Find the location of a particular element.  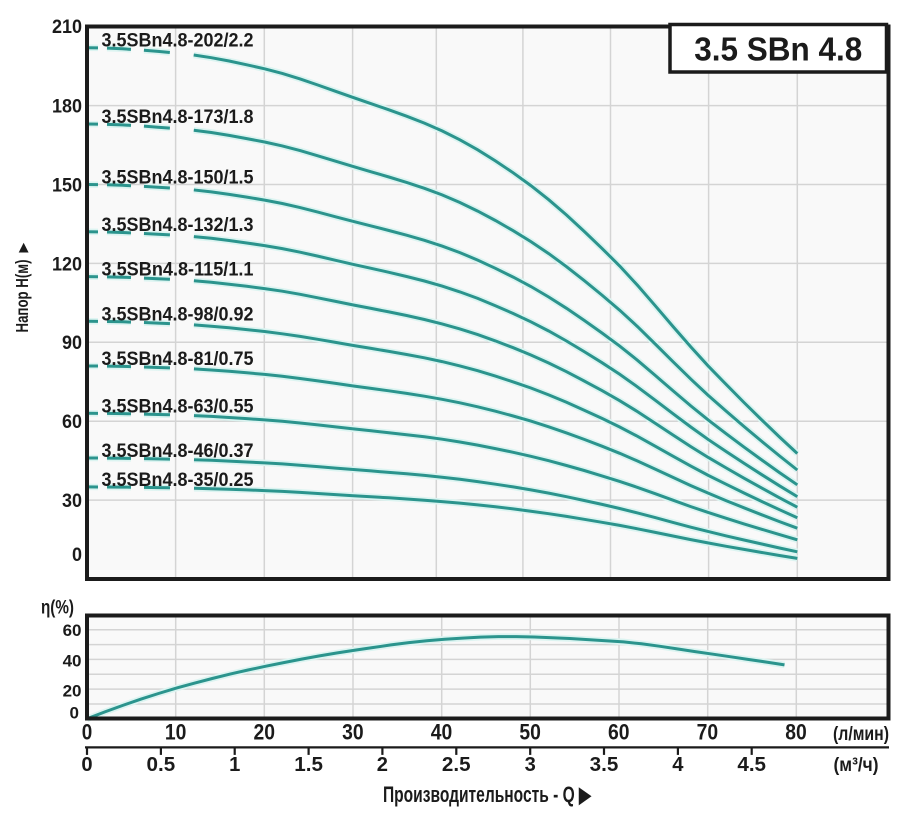

svg-text: Напор Н(м) is located at coordinates (22, 296).